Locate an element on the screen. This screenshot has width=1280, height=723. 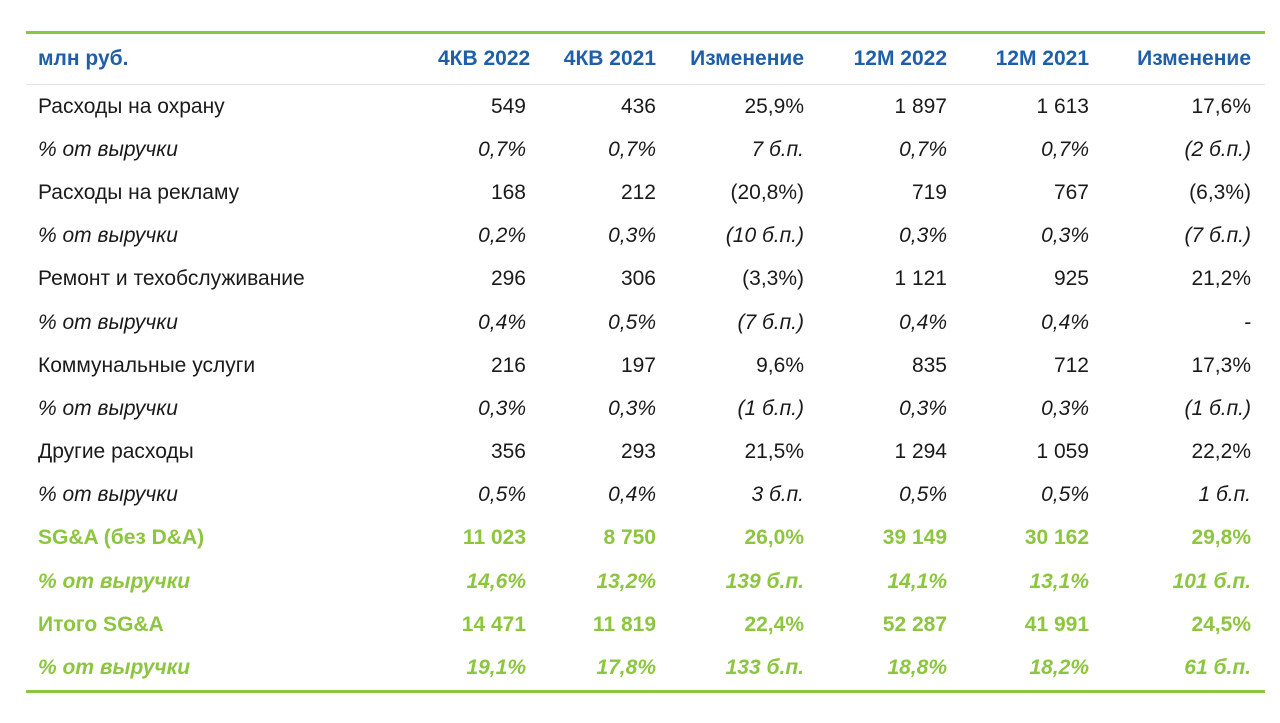
table-cell: 21,2% is located at coordinates (1221, 279).